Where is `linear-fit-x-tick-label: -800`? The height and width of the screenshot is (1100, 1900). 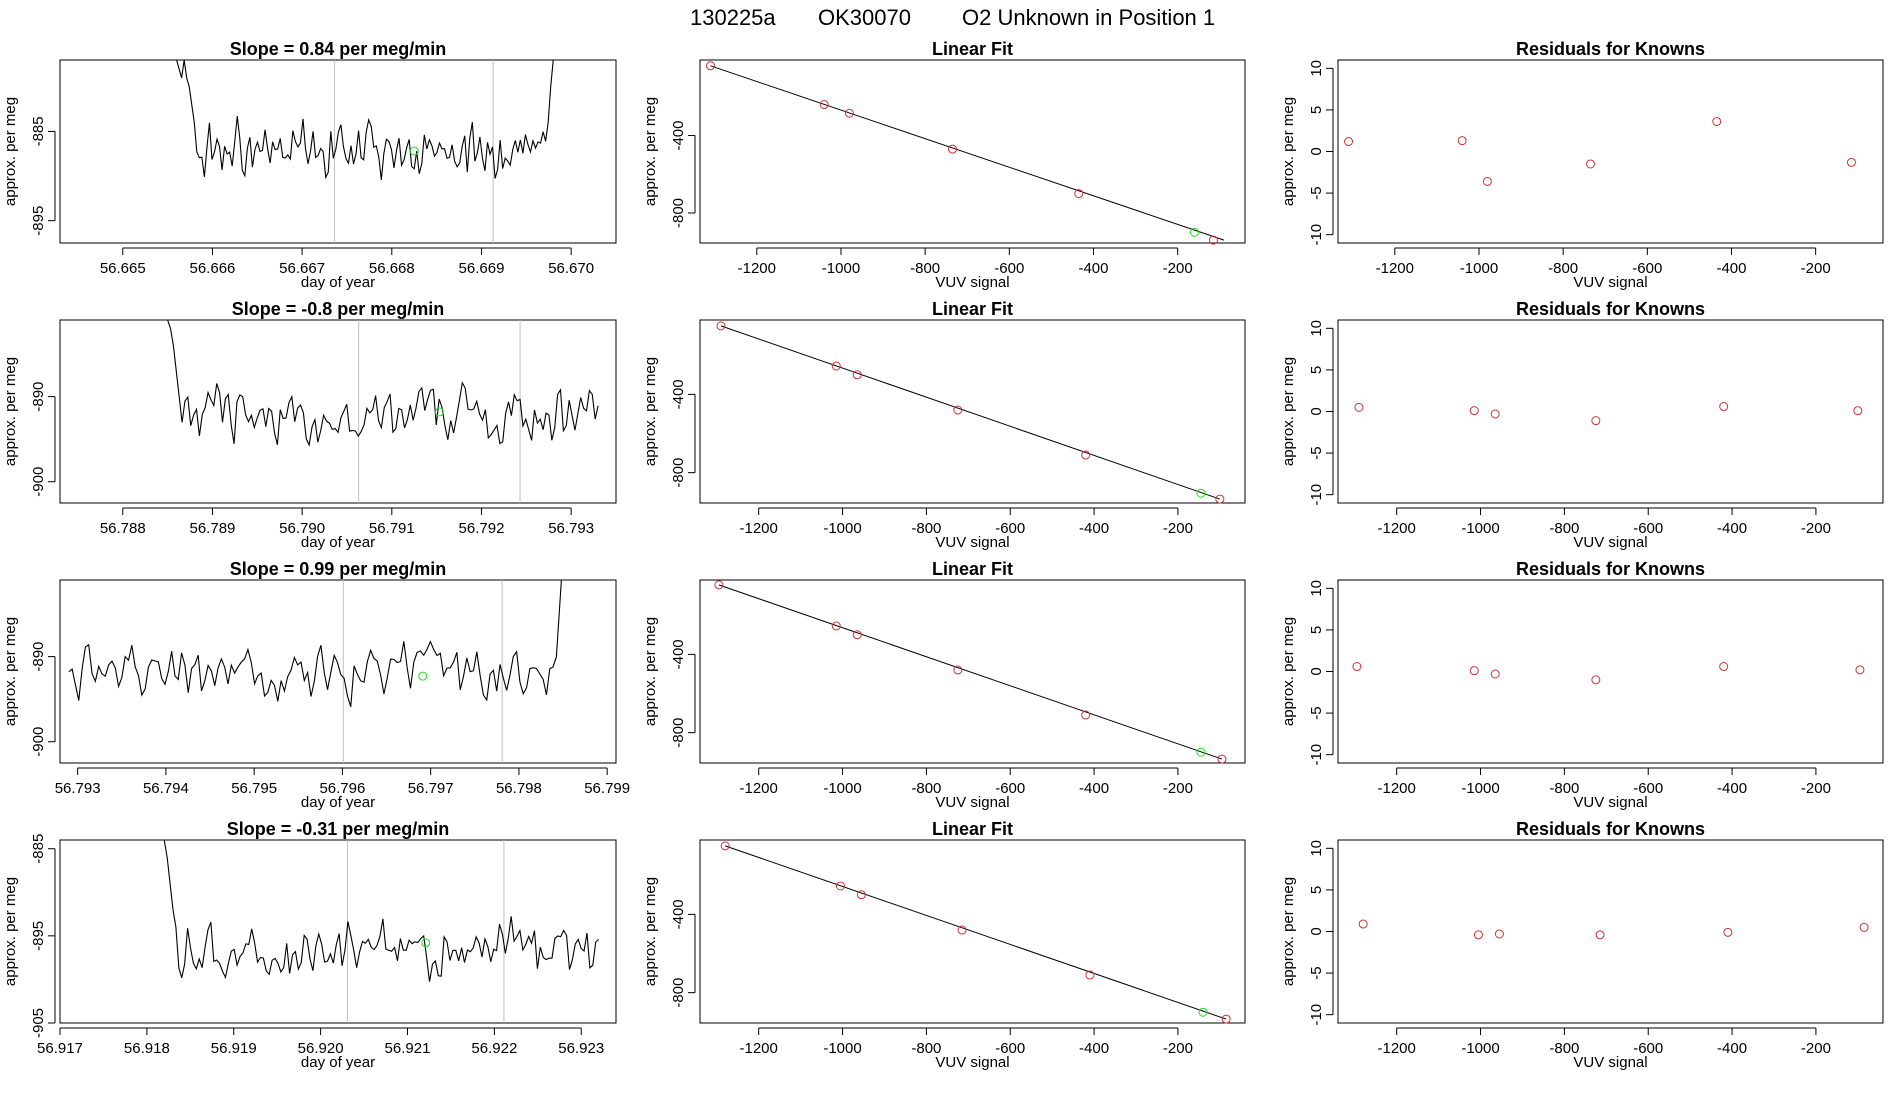
linear-fit-x-tick-label: -800 is located at coordinates (925, 268).